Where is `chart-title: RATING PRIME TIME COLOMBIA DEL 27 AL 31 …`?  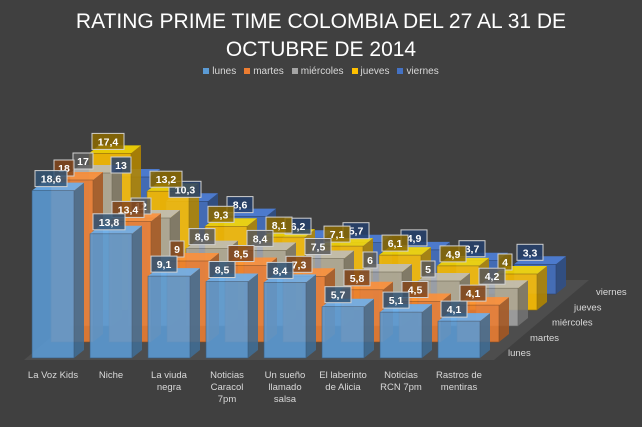 chart-title: RATING PRIME TIME COLOMBIA DEL 27 AL 31 … is located at coordinates (321, 36).